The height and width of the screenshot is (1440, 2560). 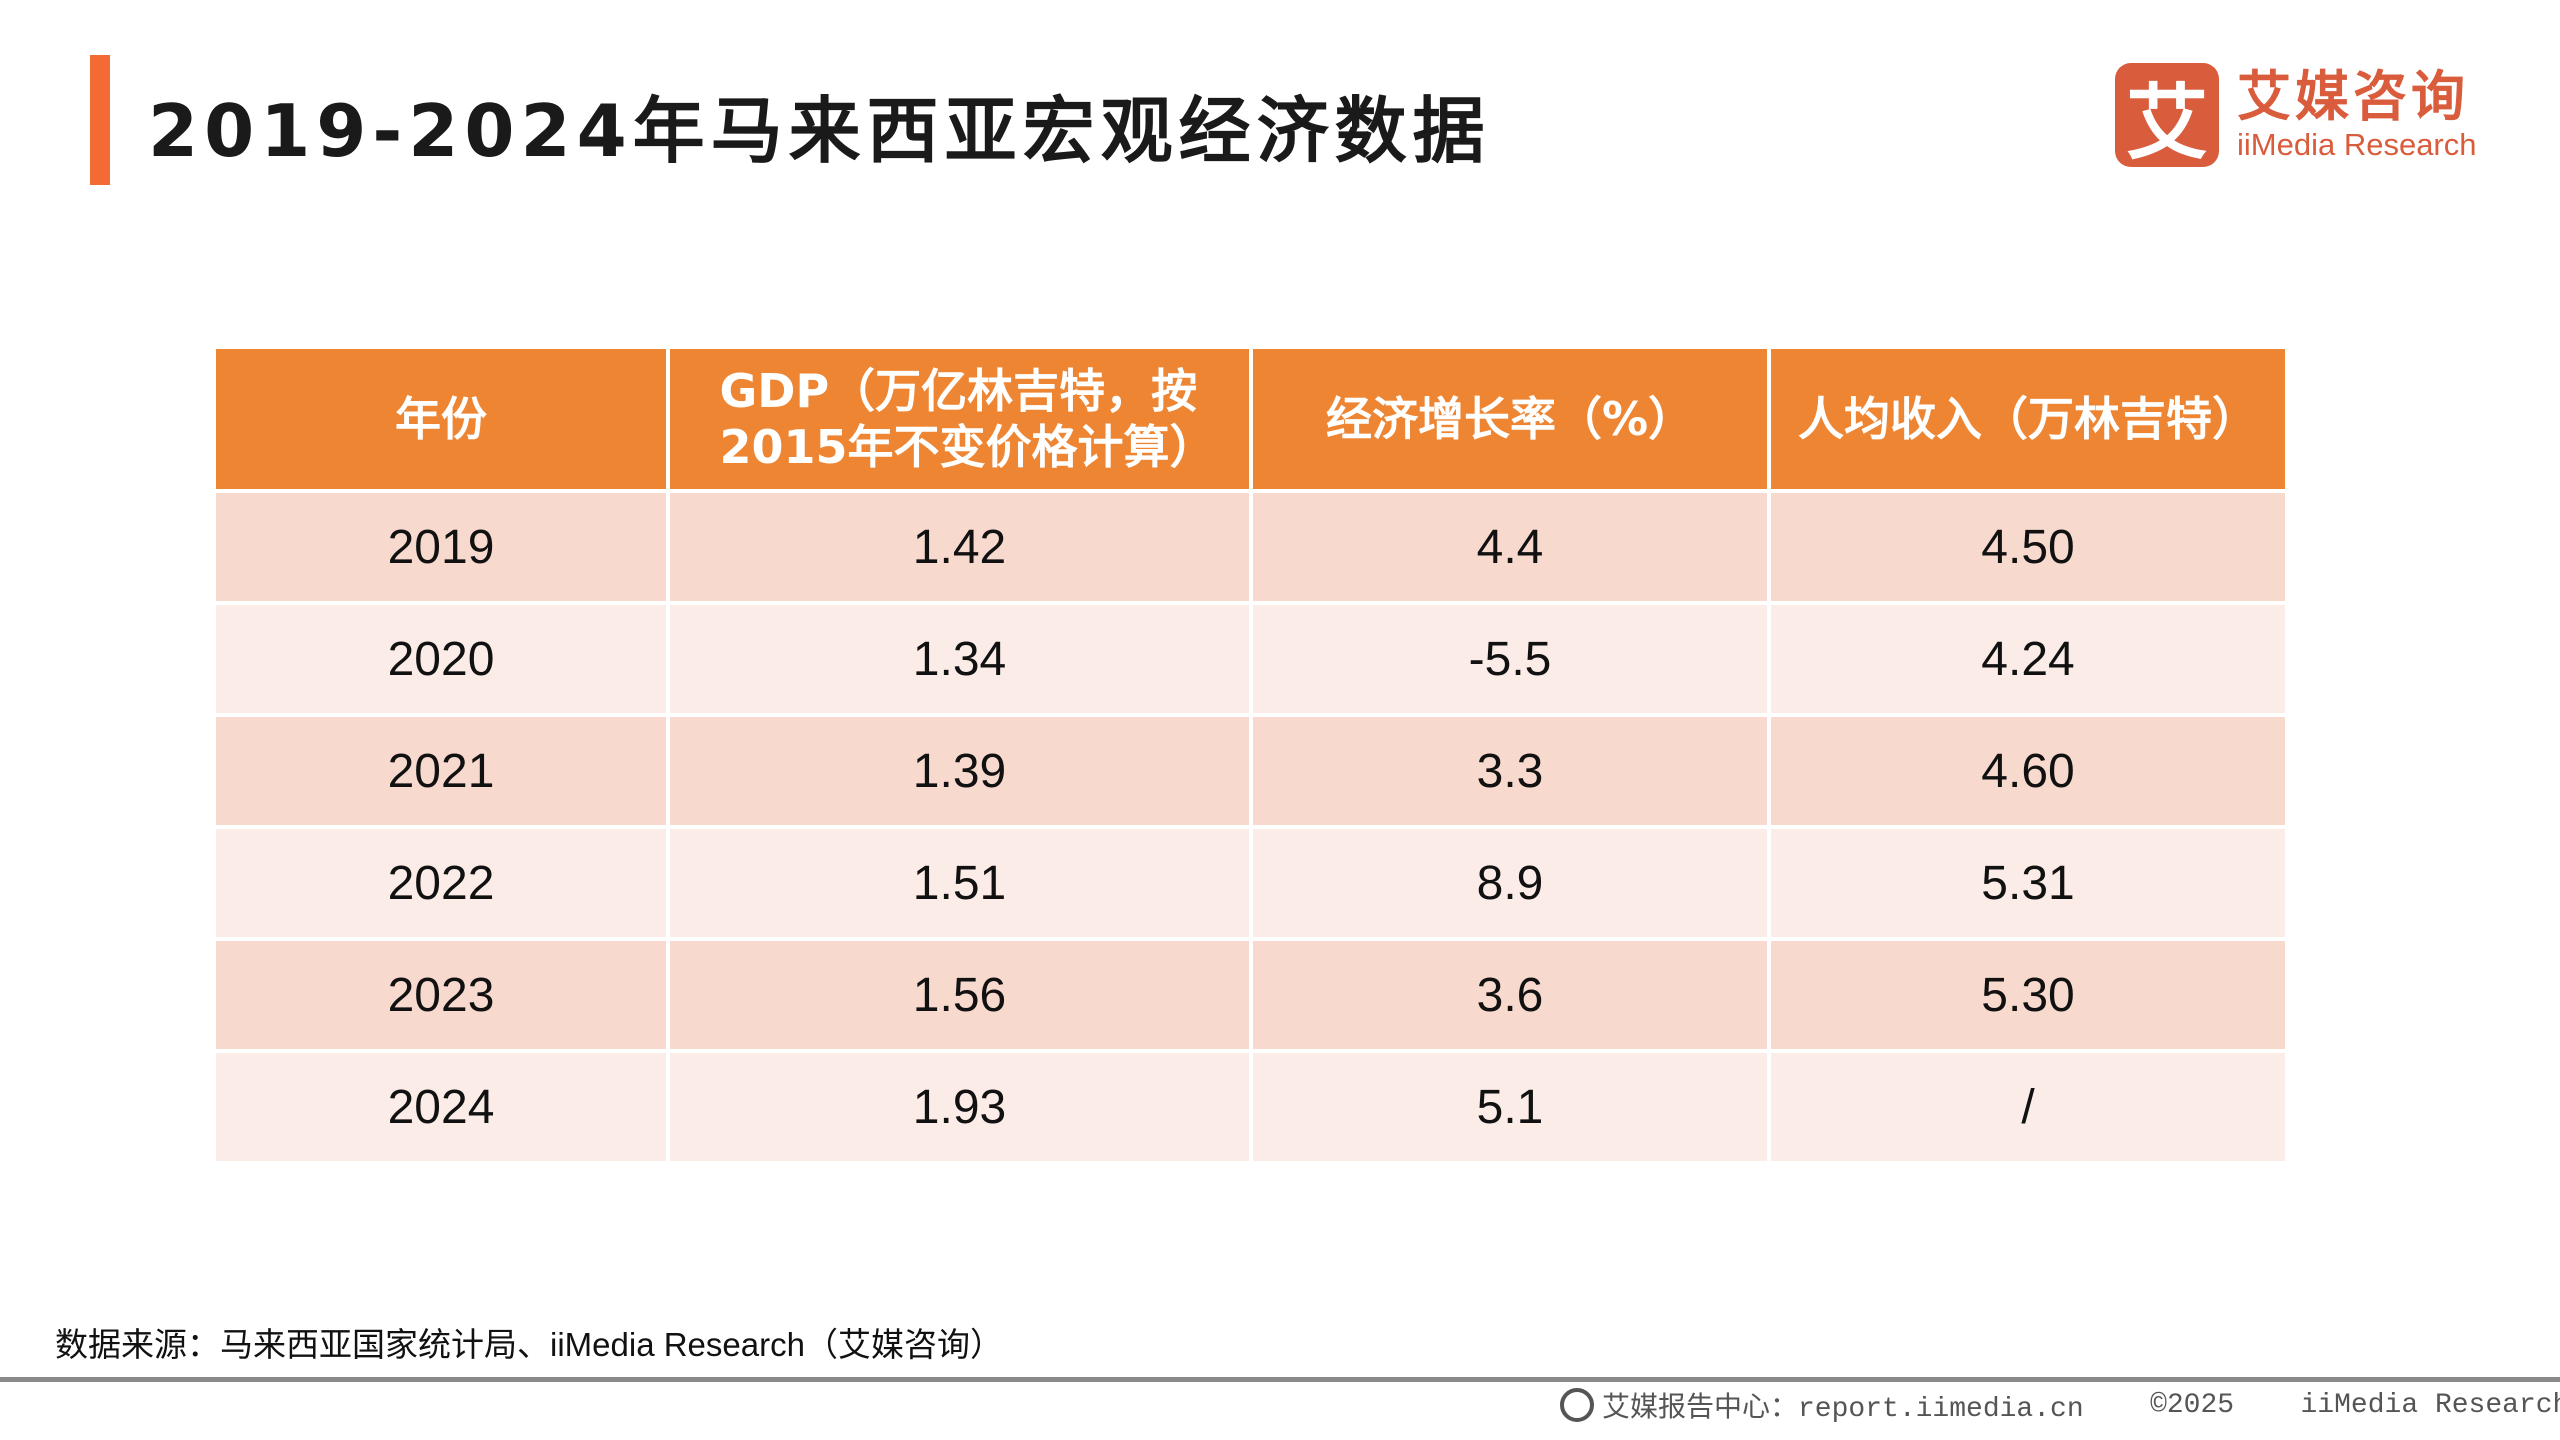 I want to click on cell-gdp: 1.34, so click(x=959, y=659).